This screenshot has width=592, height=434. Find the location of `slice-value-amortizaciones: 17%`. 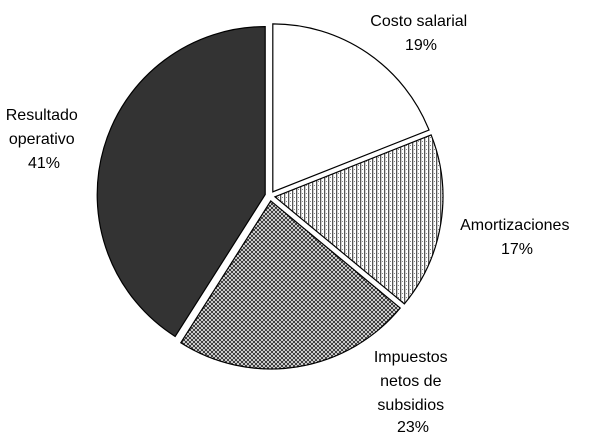

slice-value-amortizaciones: 17% is located at coordinates (517, 249).